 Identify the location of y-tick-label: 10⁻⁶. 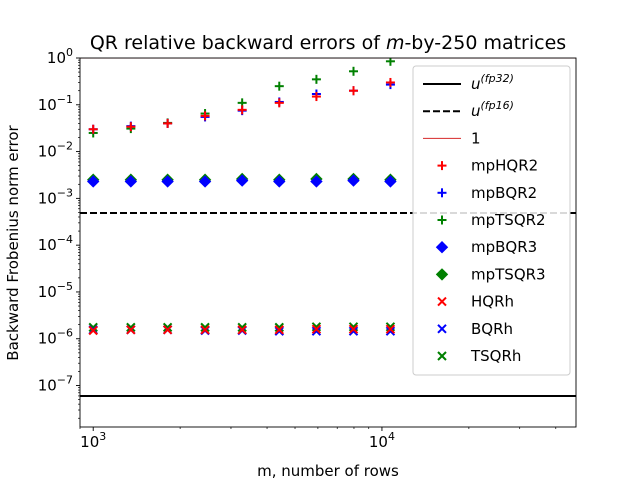
(55, 337).